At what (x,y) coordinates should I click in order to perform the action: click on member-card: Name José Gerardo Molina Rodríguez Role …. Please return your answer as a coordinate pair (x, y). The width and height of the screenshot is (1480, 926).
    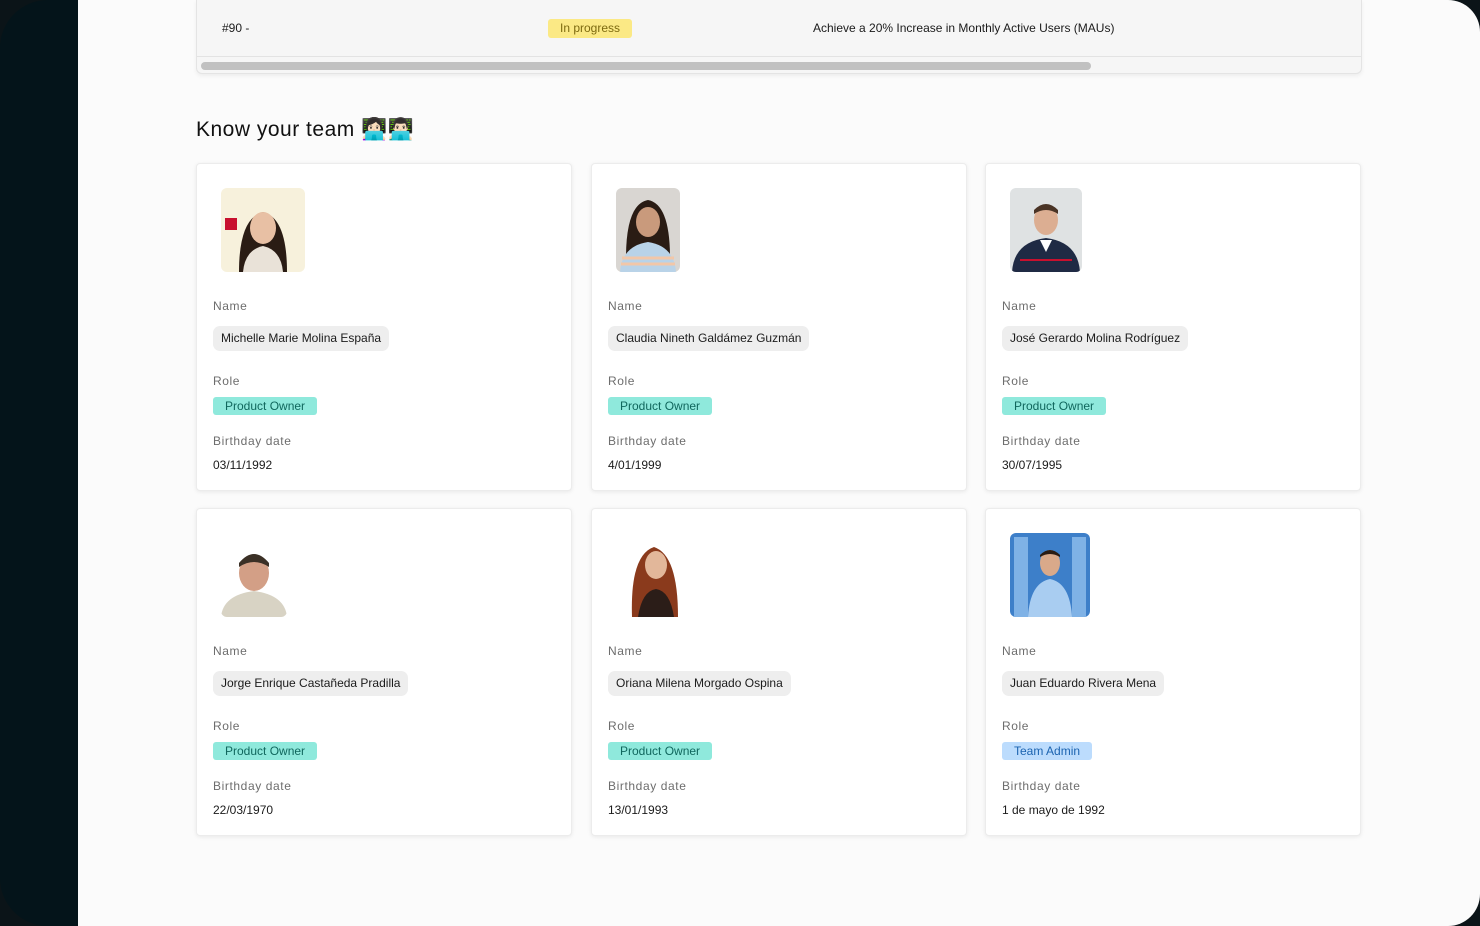
    Looking at the image, I should click on (1173, 327).